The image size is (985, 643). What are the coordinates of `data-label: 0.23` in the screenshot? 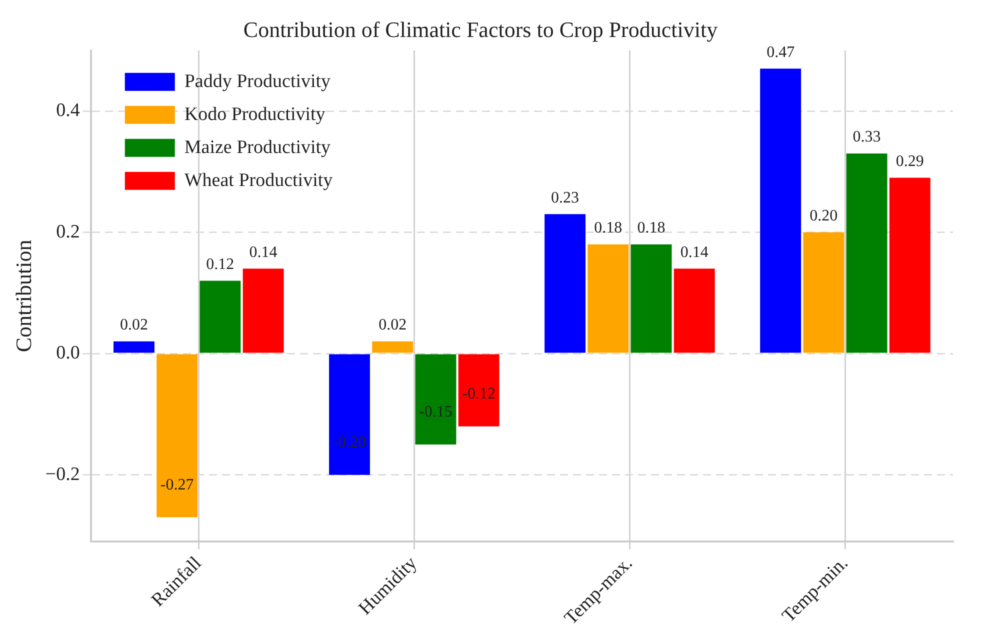 It's located at (565, 197).